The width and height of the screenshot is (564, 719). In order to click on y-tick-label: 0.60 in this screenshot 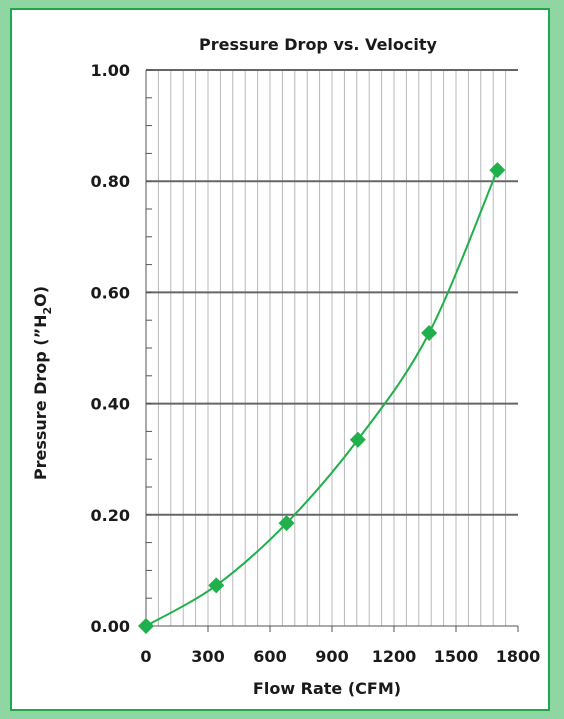, I will do `click(110, 292)`.